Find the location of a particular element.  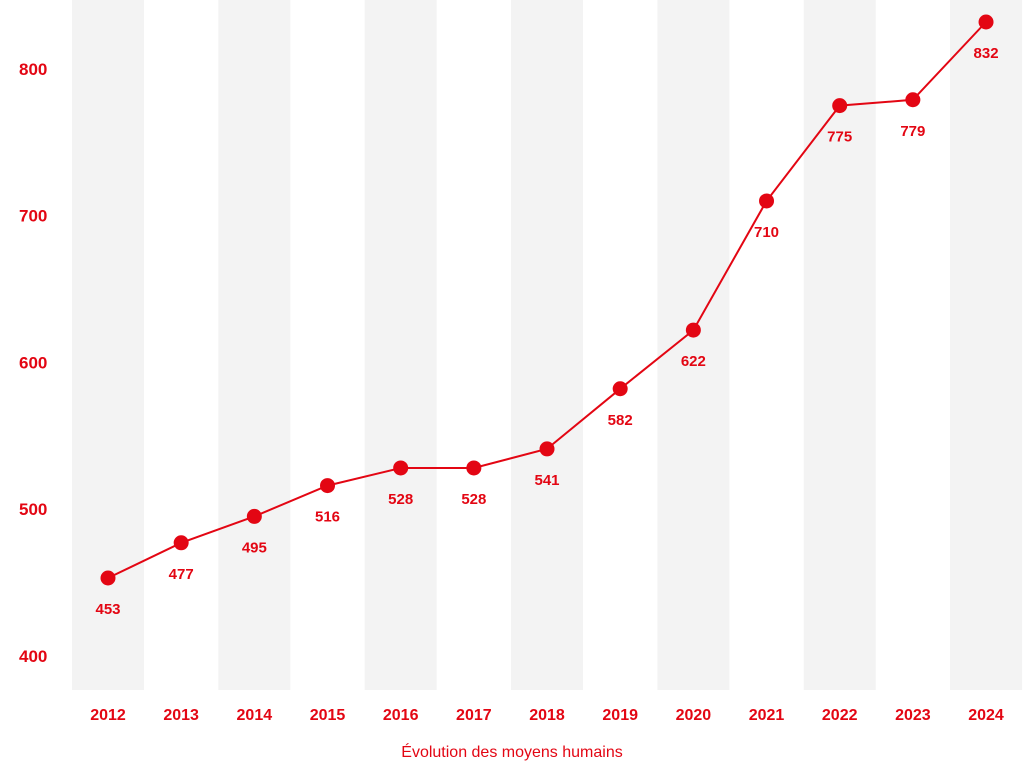

x-tick-label: 2018 is located at coordinates (547, 715).